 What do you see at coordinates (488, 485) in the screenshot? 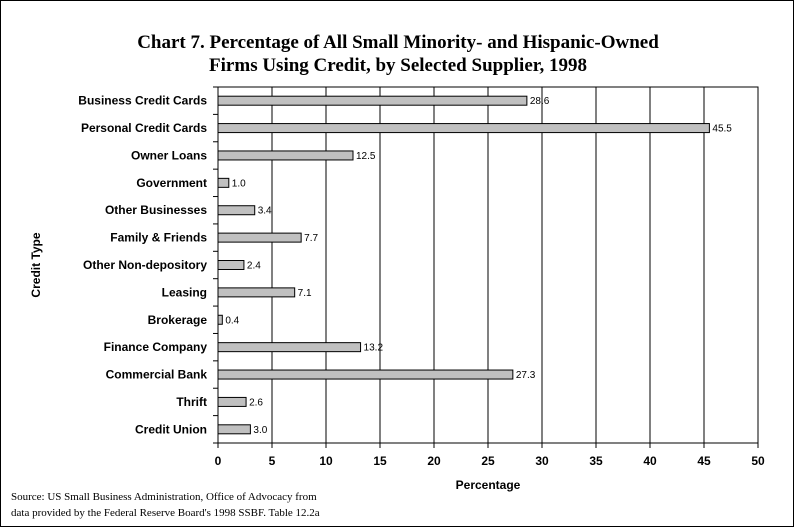
I see `x-axis-title: Percentage` at bounding box center [488, 485].